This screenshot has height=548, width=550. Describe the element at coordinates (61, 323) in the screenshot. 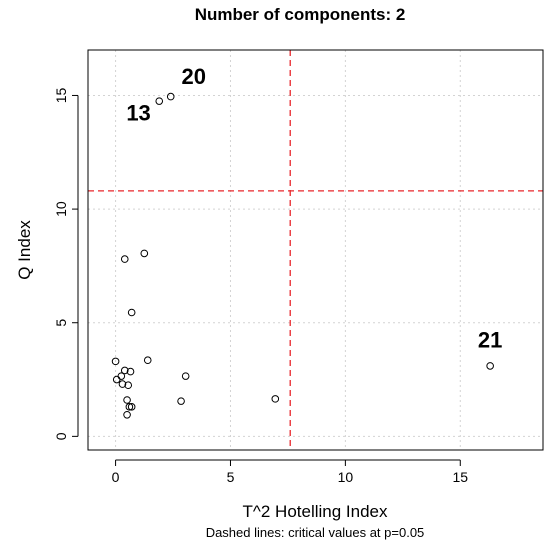

I see `y-tick-label-1: 5` at that location.